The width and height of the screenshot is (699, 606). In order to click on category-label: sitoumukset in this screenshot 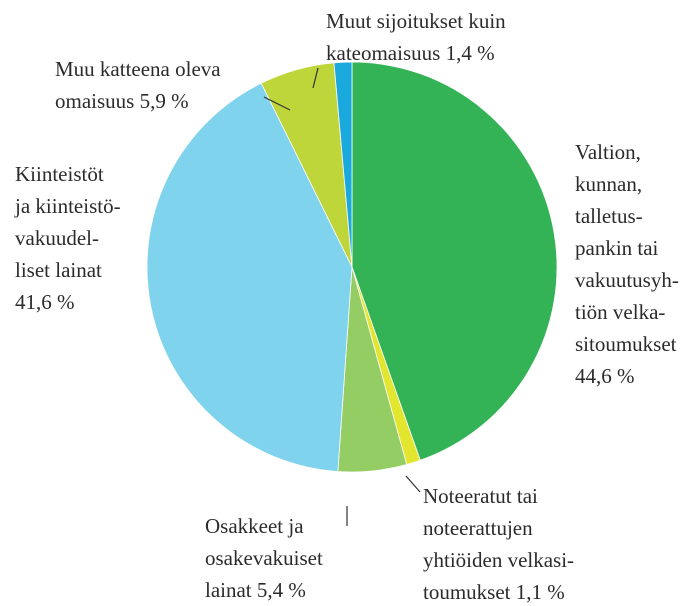, I will do `click(626, 344)`.